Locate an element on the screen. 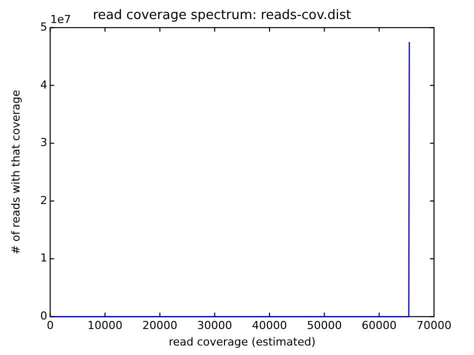 The height and width of the screenshot is (355, 474). x-axis-title: read coverage (estimated) is located at coordinates (242, 341).